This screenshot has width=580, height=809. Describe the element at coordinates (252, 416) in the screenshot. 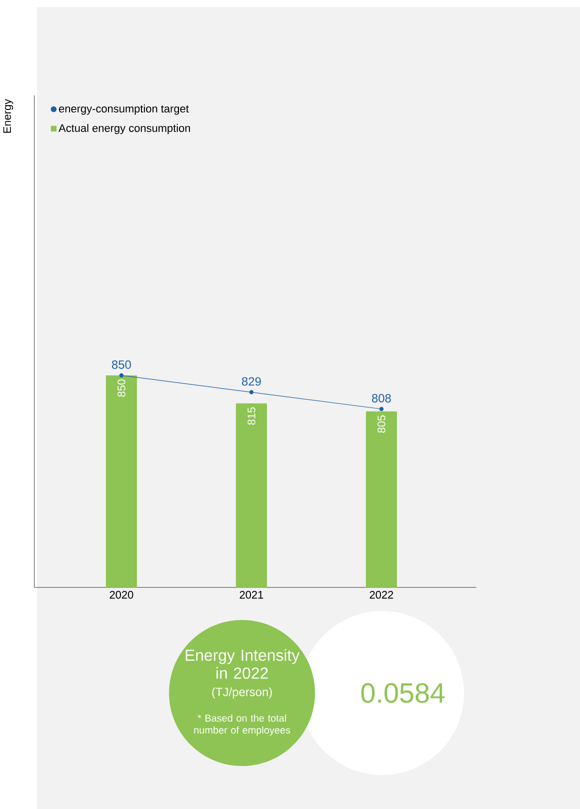

I see `data-label: 815` at that location.